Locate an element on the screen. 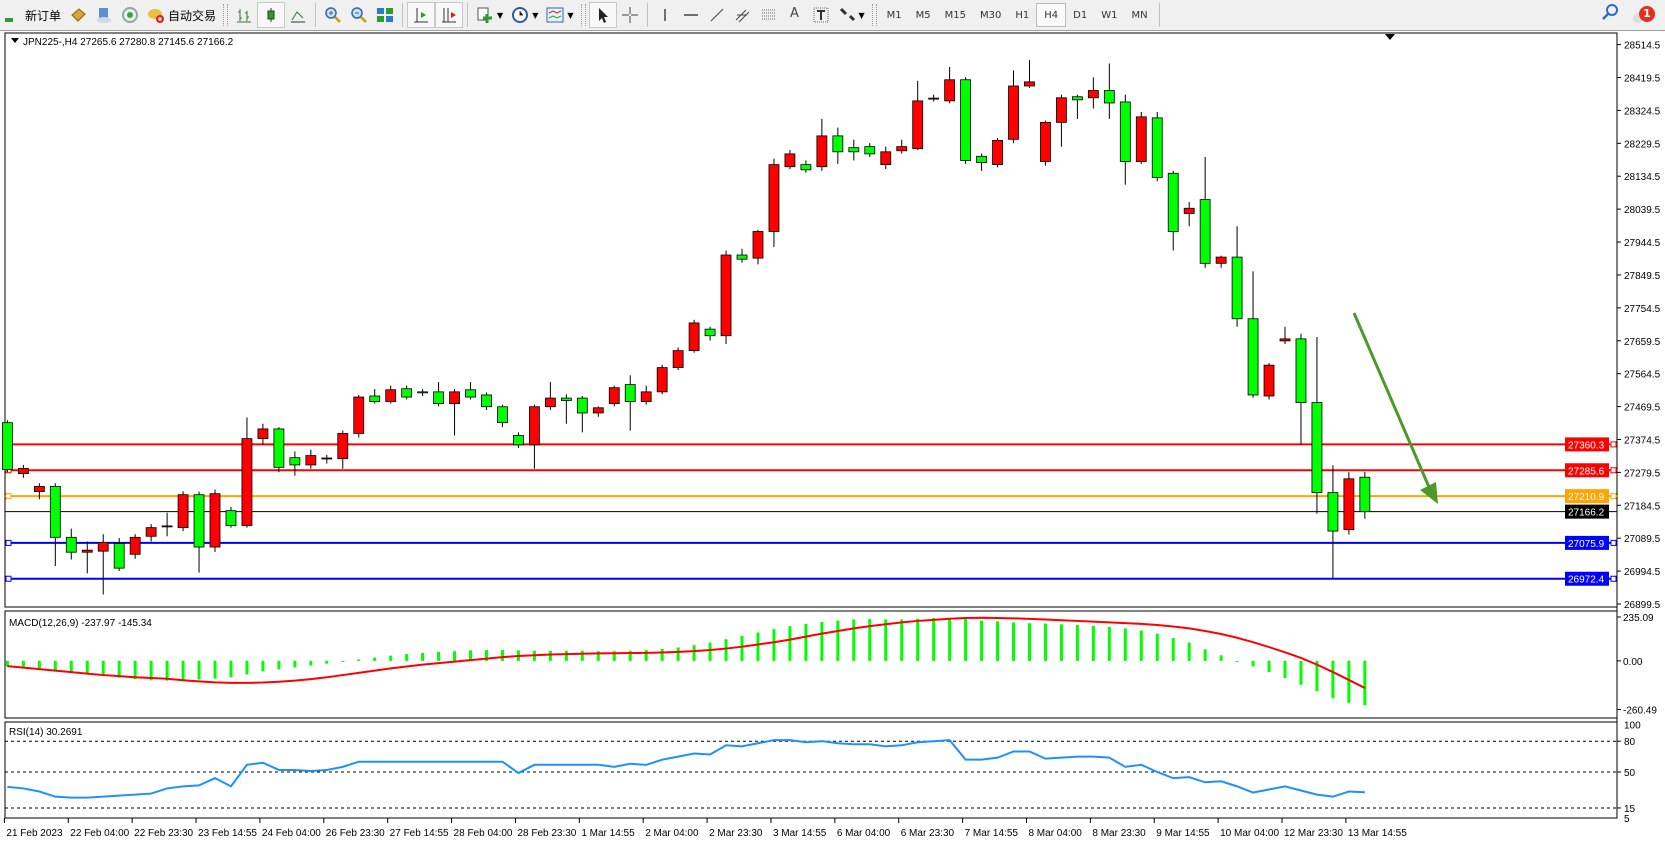 The width and height of the screenshot is (1665, 846). price-tick-label: 26994.5 is located at coordinates (1642, 572).